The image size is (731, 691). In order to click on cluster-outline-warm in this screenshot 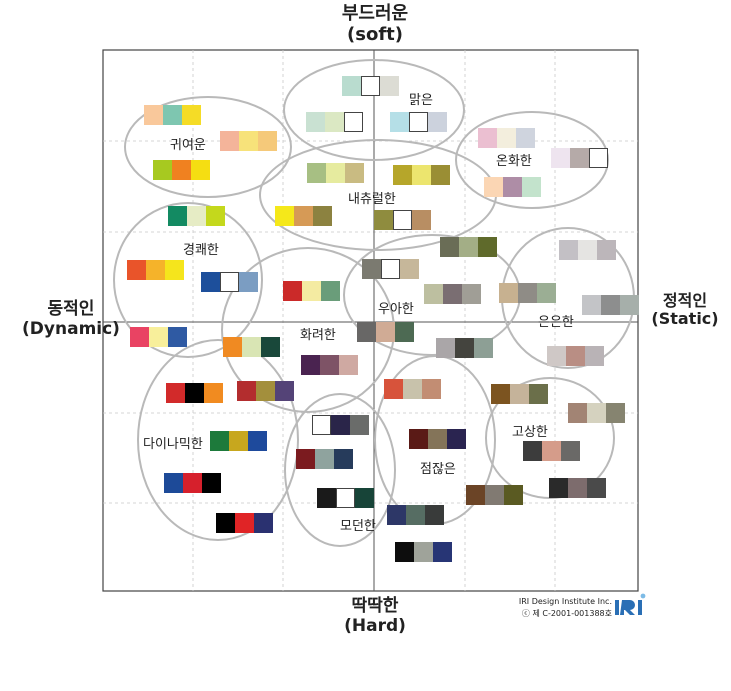, I will do `click(532, 160)`.